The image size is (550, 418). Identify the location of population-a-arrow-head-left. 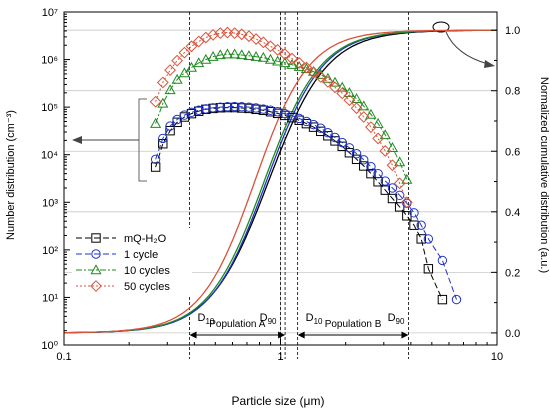
(193, 335).